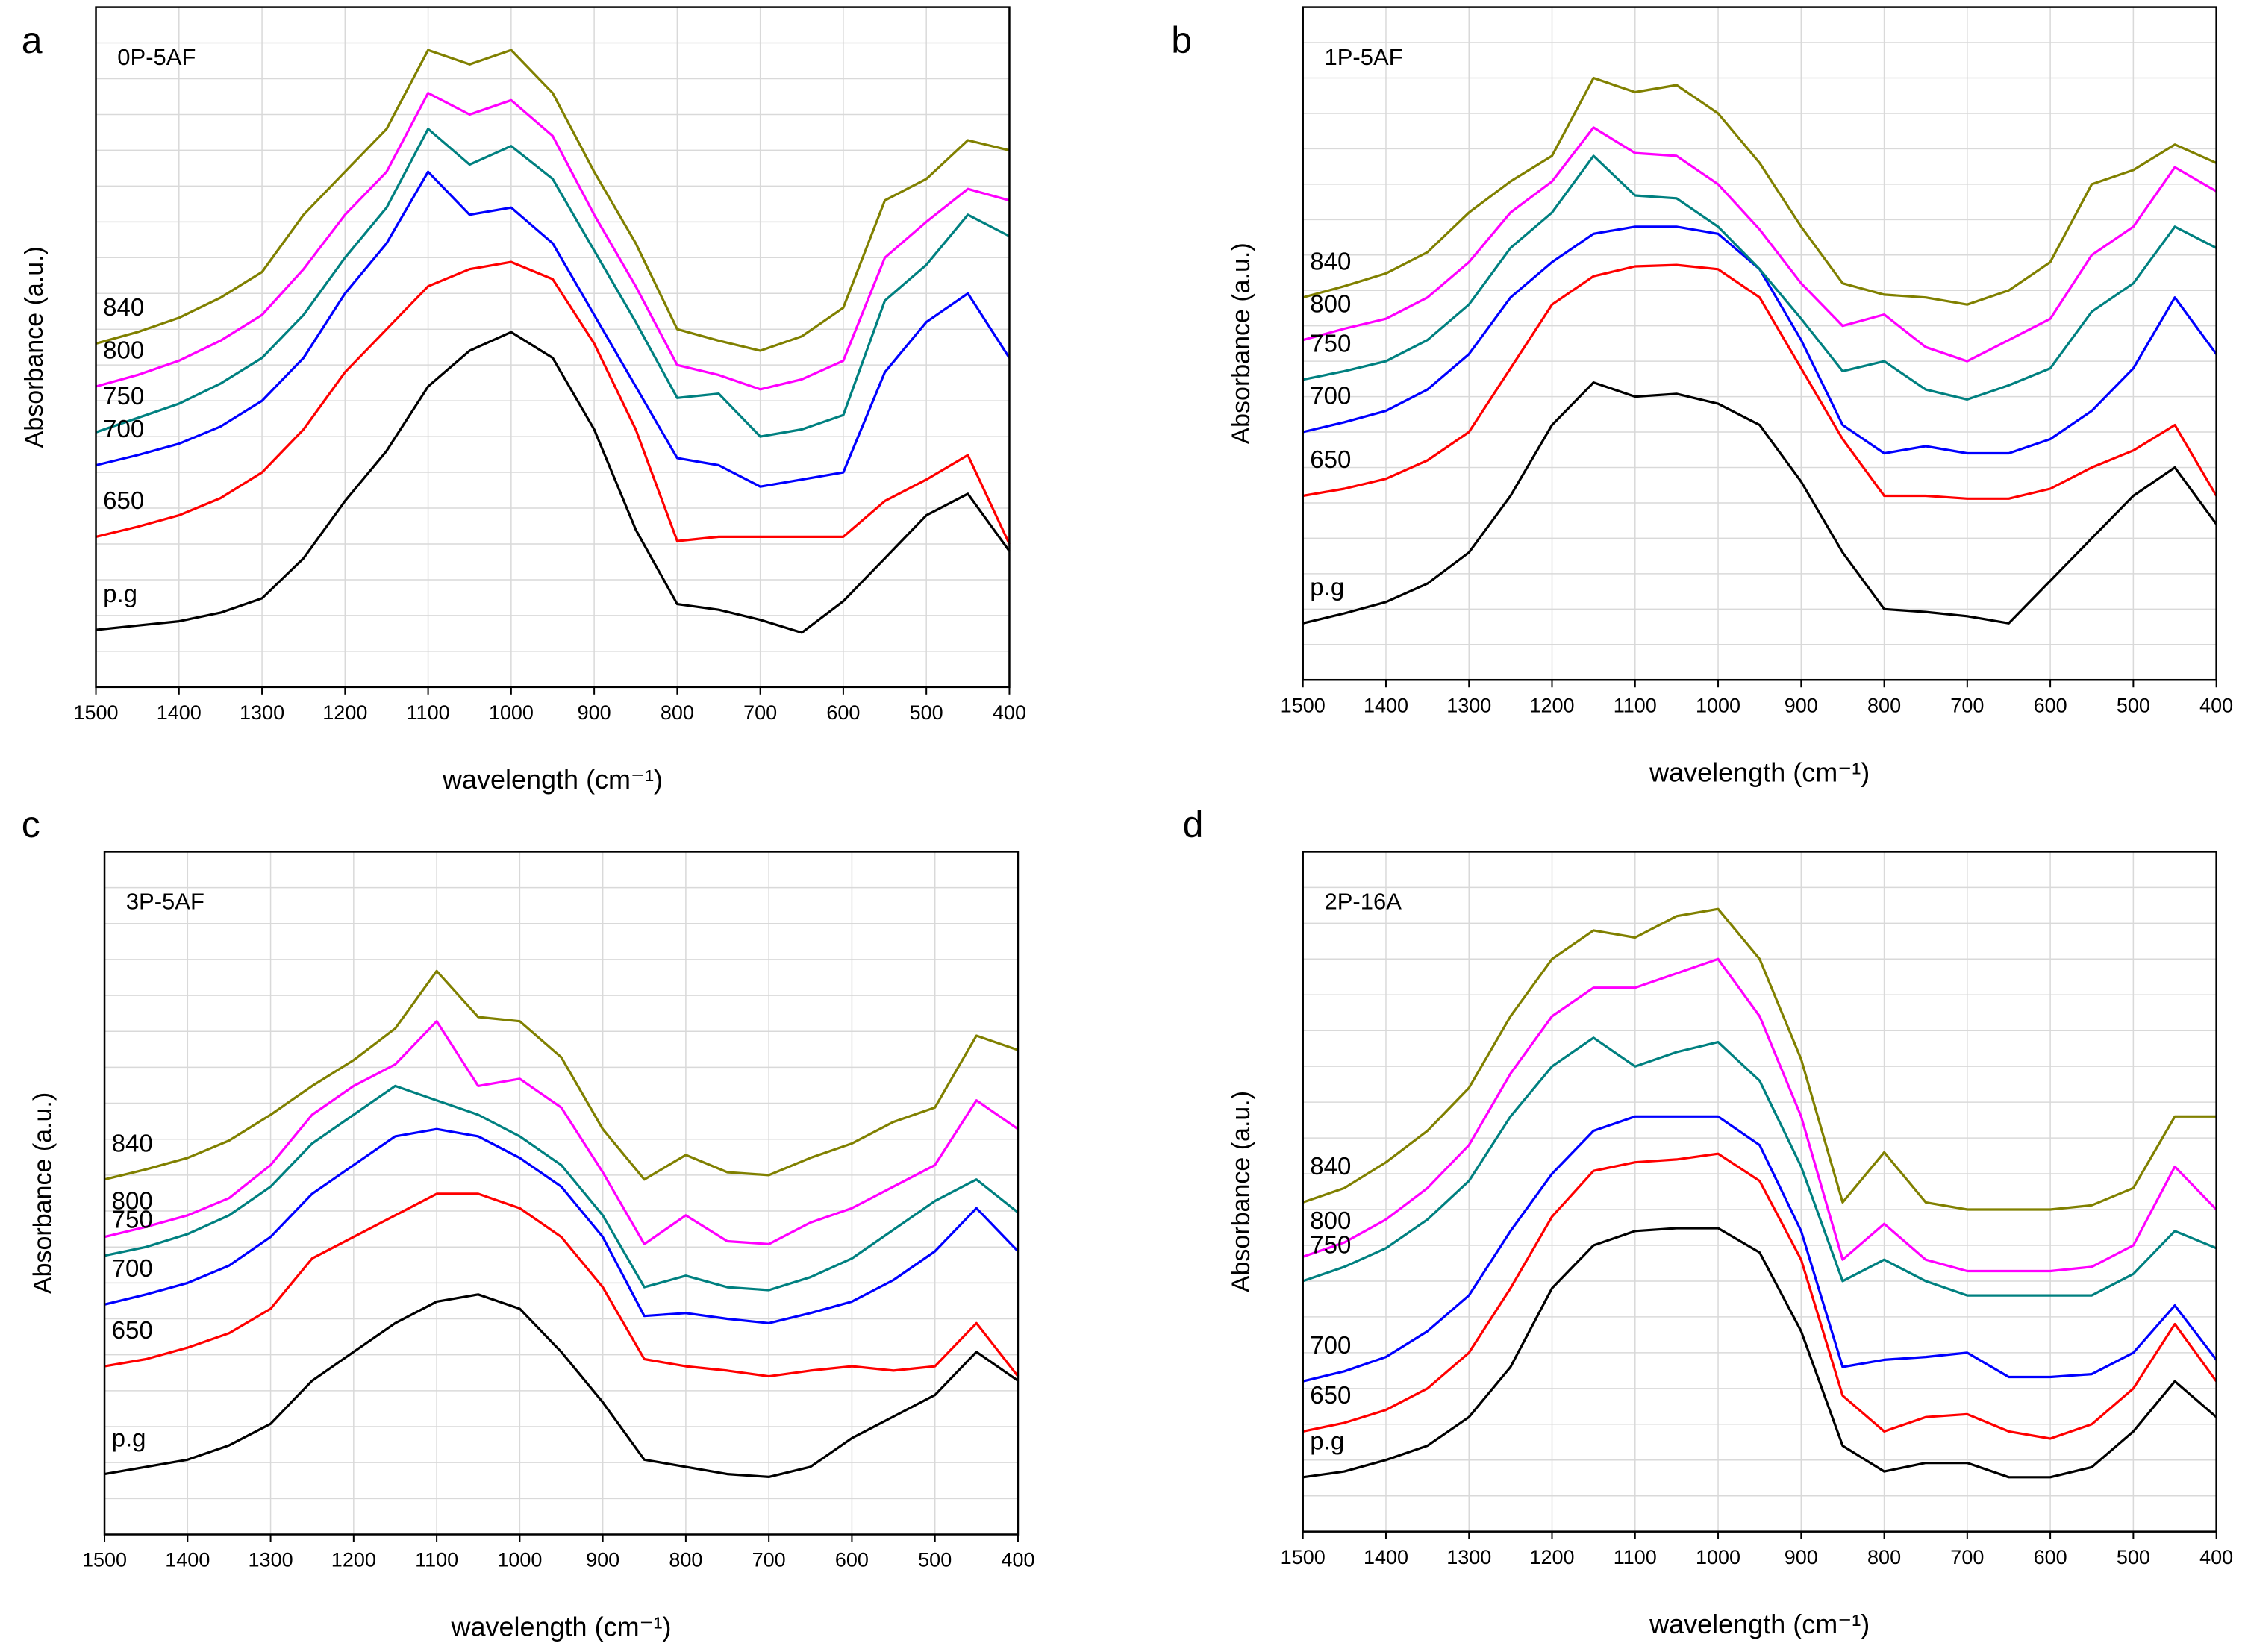 This screenshot has width=2245, height=1652. Describe the element at coordinates (165, 902) in the screenshot. I see `panel-title: 3P-5AF` at that location.